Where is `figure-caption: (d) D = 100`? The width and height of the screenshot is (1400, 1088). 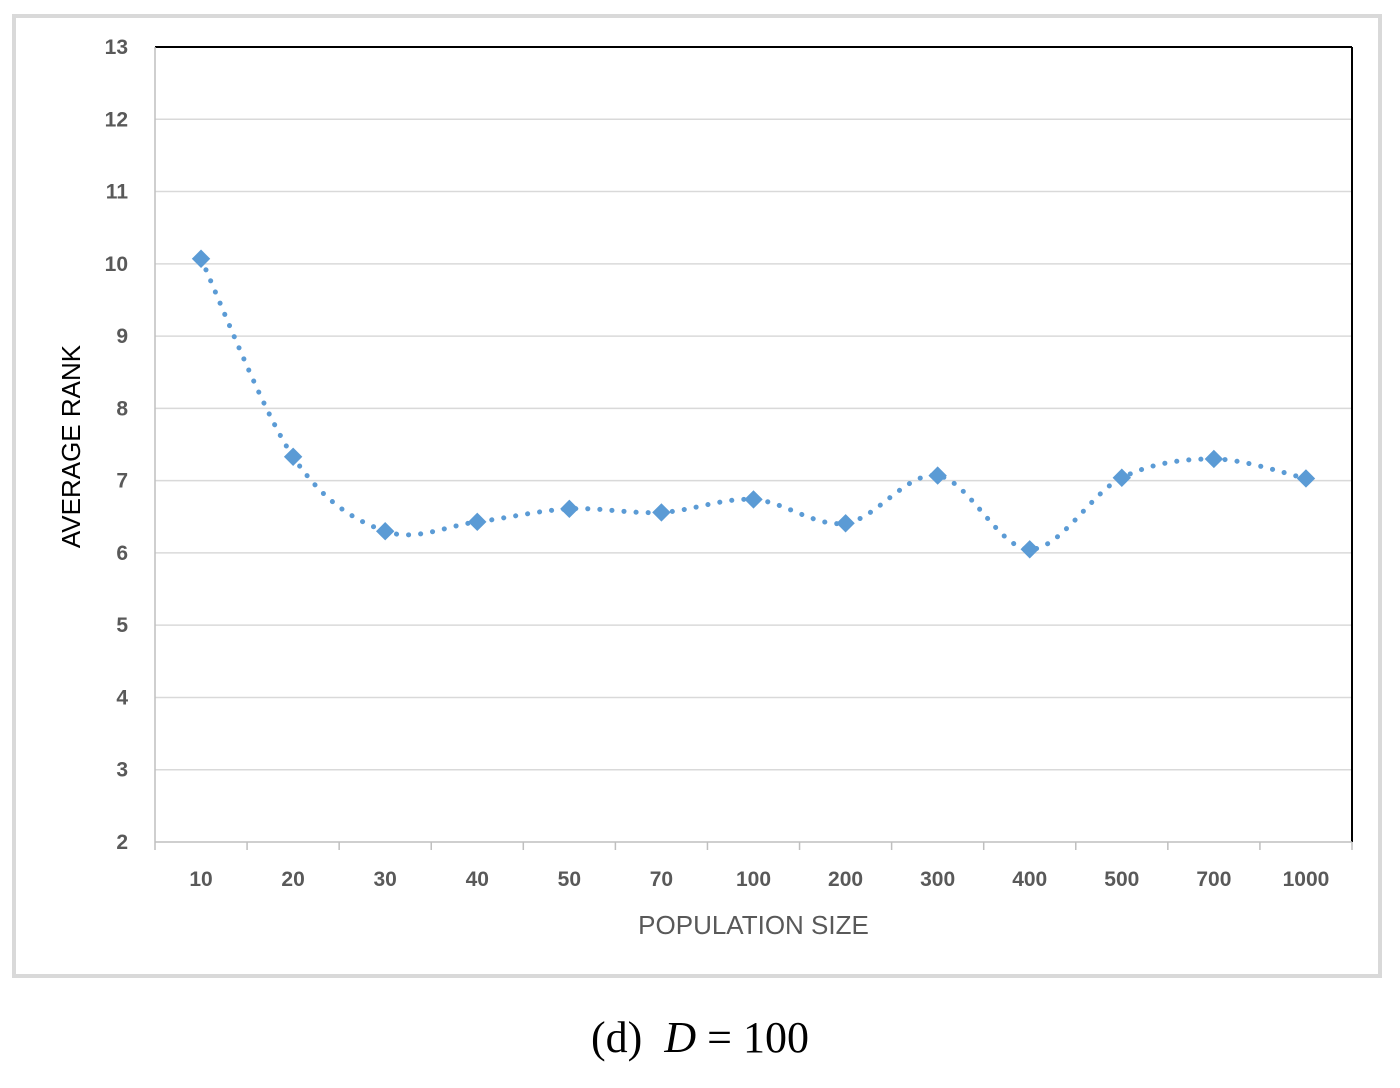
figure-caption: (d) D = 100 is located at coordinates (700, 1037).